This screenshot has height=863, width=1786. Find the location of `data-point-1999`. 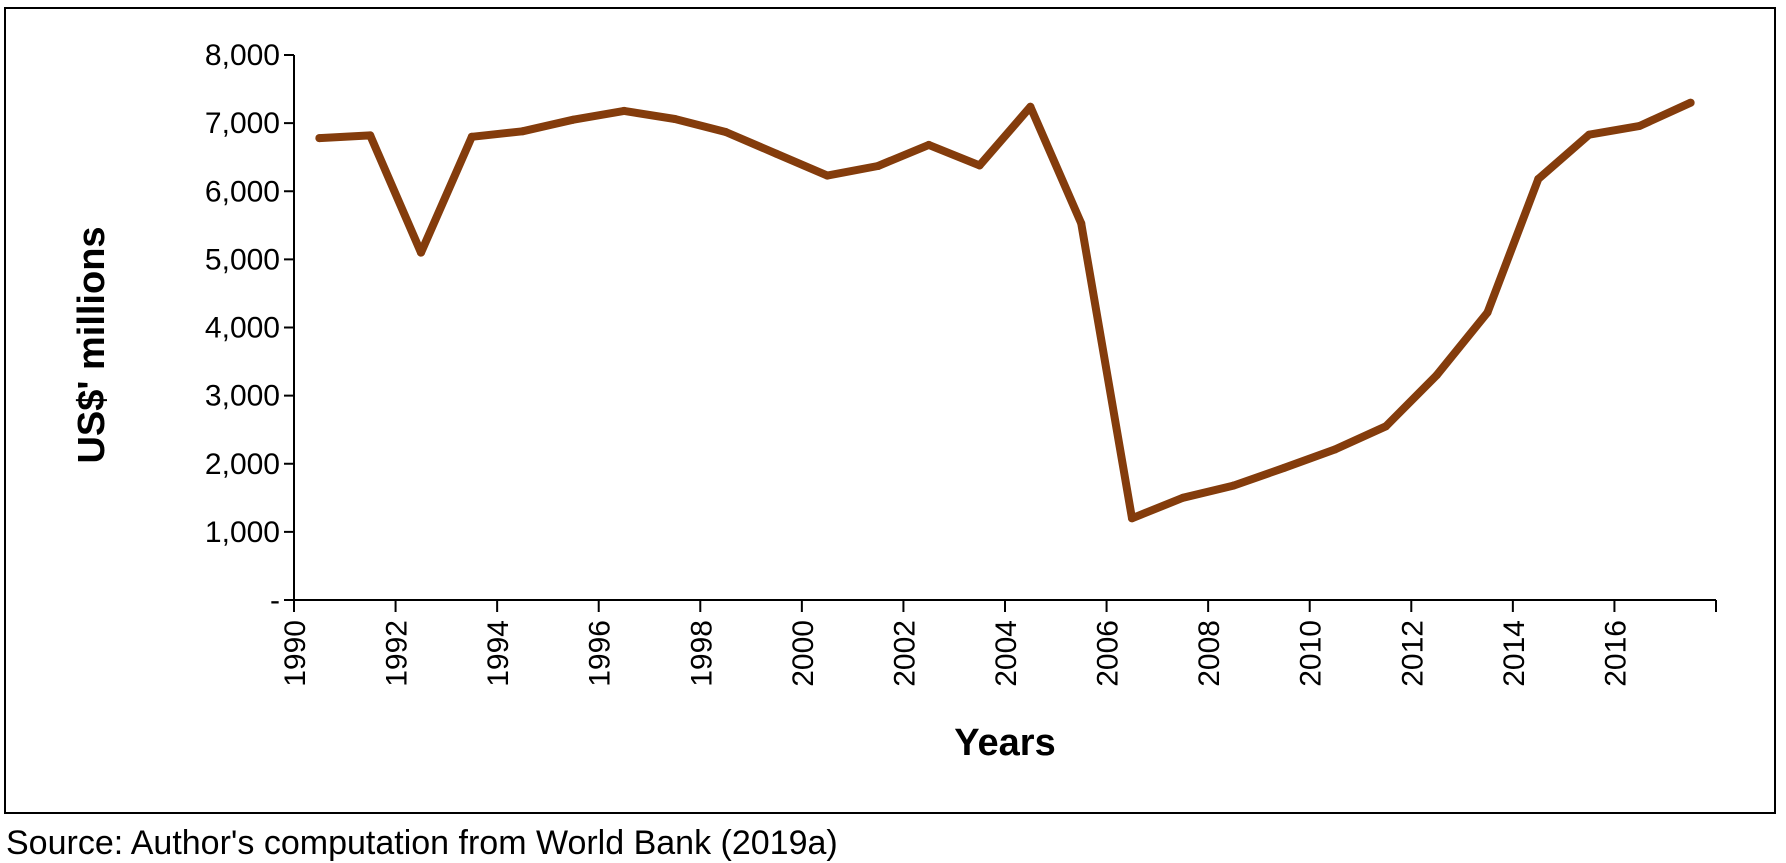

data-point-1999 is located at coordinates (776, 153).